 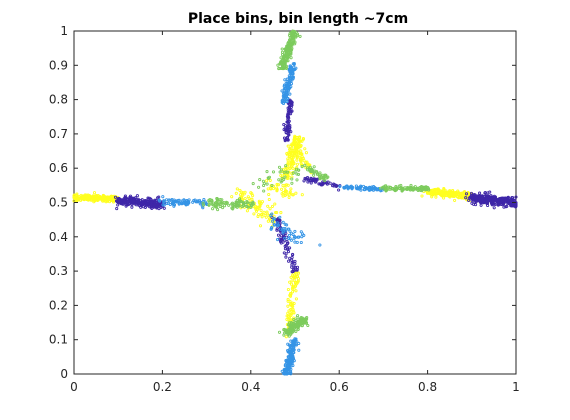 I want to click on x-tick-label: 0.4, so click(x=250, y=387).